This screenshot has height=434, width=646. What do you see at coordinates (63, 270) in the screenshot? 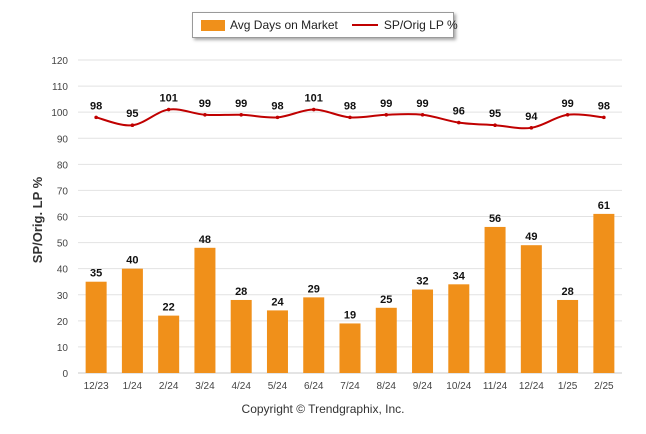
I see `y-tick-label: 40` at bounding box center [63, 270].